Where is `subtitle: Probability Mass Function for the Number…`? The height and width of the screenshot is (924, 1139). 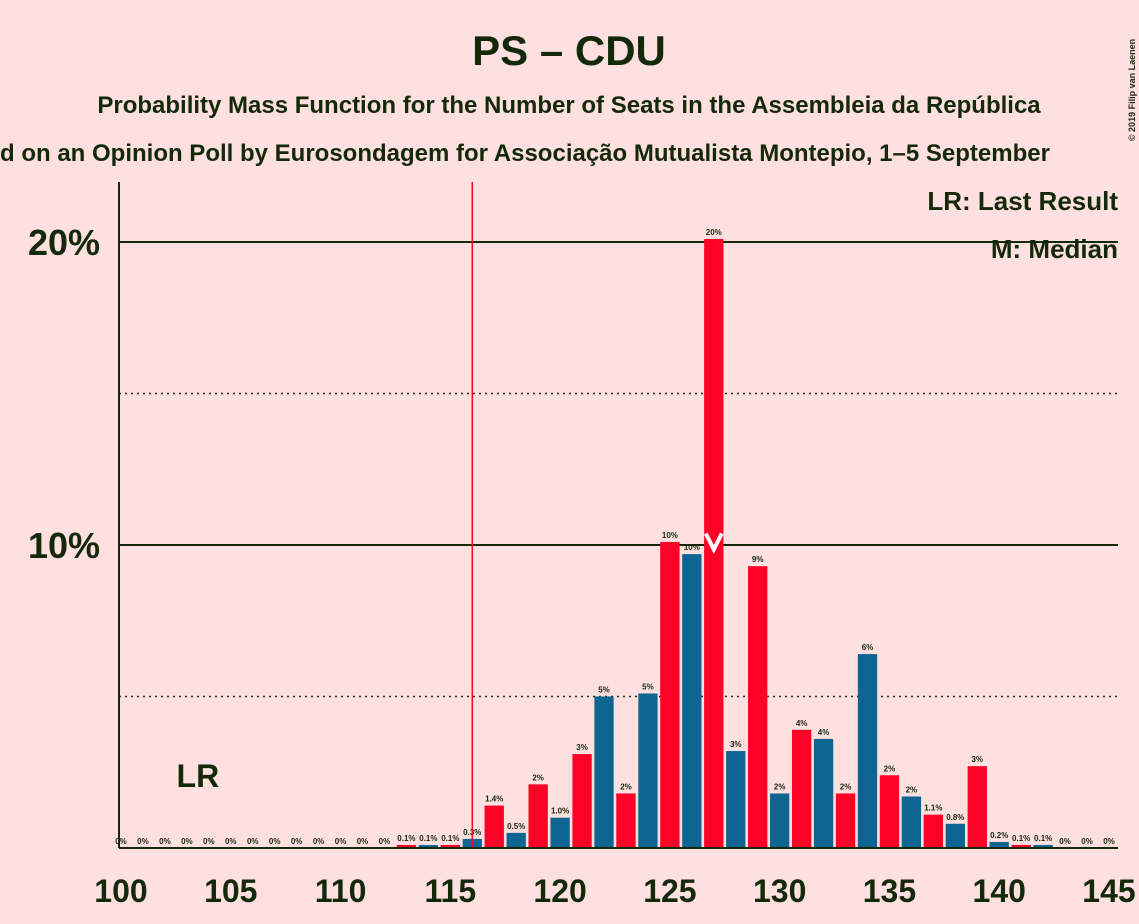
subtitle: Probability Mass Function for the Number… is located at coordinates (569, 105).